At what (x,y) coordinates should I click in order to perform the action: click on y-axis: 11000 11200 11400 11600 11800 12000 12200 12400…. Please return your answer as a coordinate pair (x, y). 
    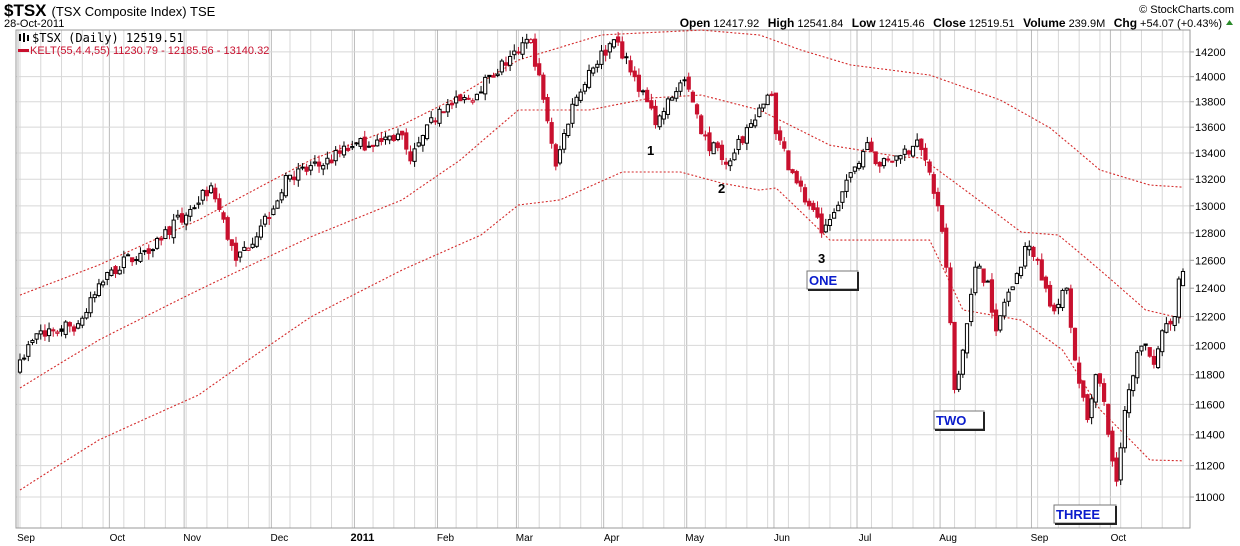
    Looking at the image, I should click on (1208, 275).